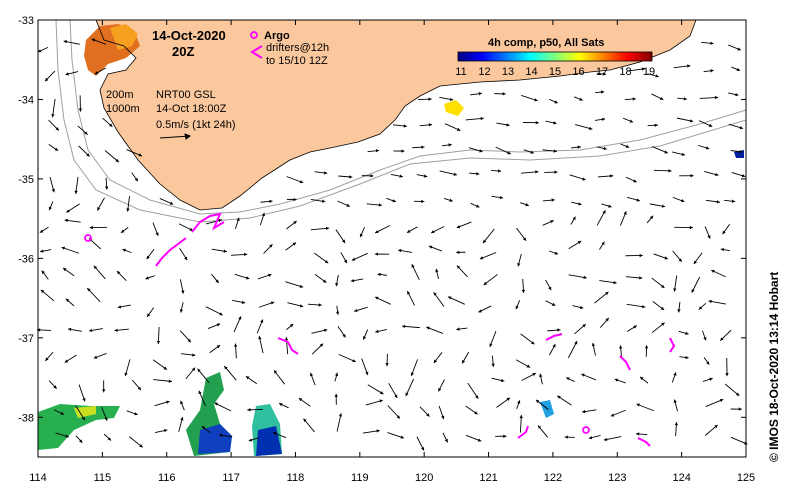  I want to click on drifter-key-sublabel: to 15/10 12Z, so click(297, 61).